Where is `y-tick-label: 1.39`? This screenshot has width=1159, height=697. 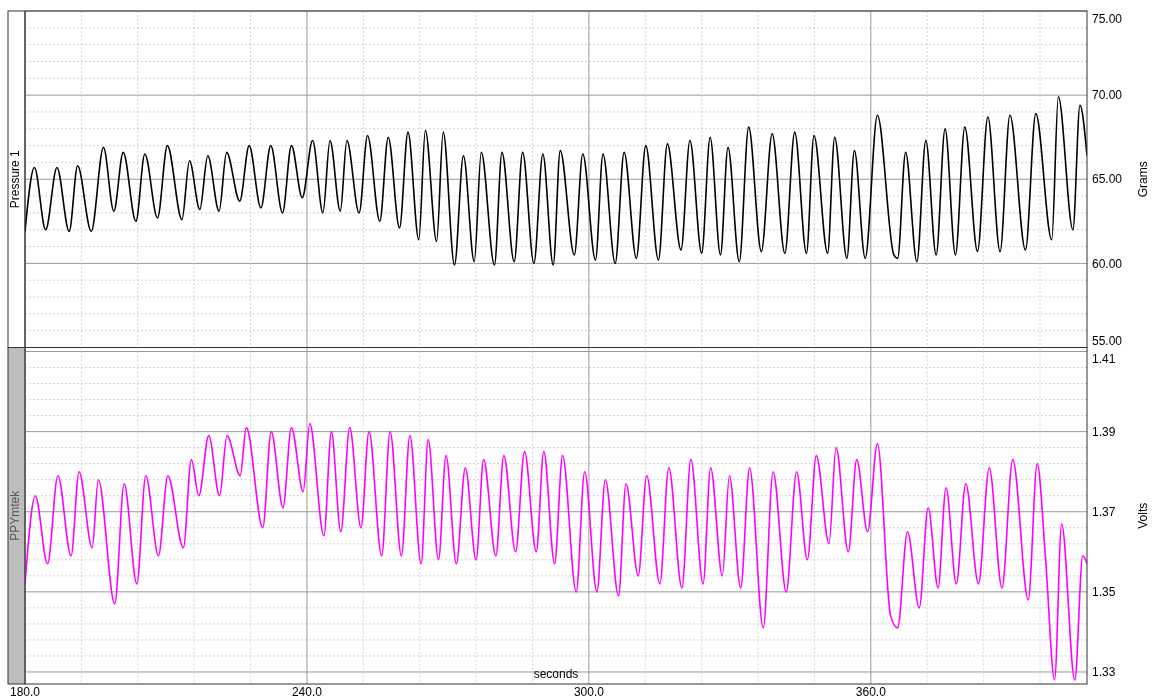
y-tick-label: 1.39 is located at coordinates (1104, 431).